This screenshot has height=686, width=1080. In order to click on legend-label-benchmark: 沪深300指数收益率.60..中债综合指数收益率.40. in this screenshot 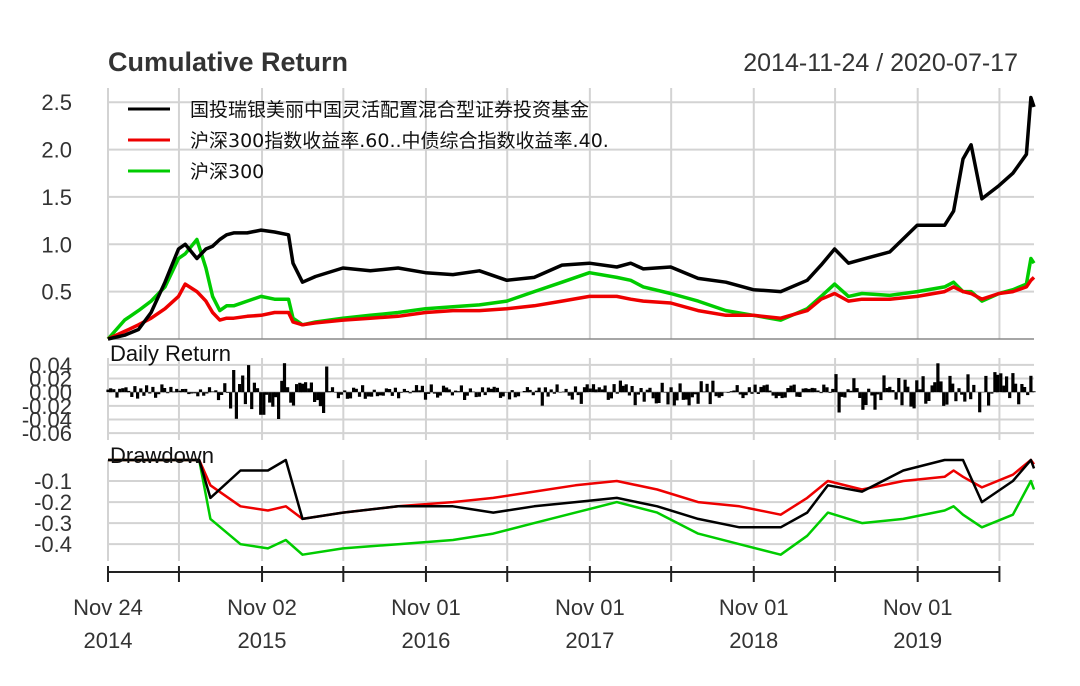, I will do `click(399, 141)`.